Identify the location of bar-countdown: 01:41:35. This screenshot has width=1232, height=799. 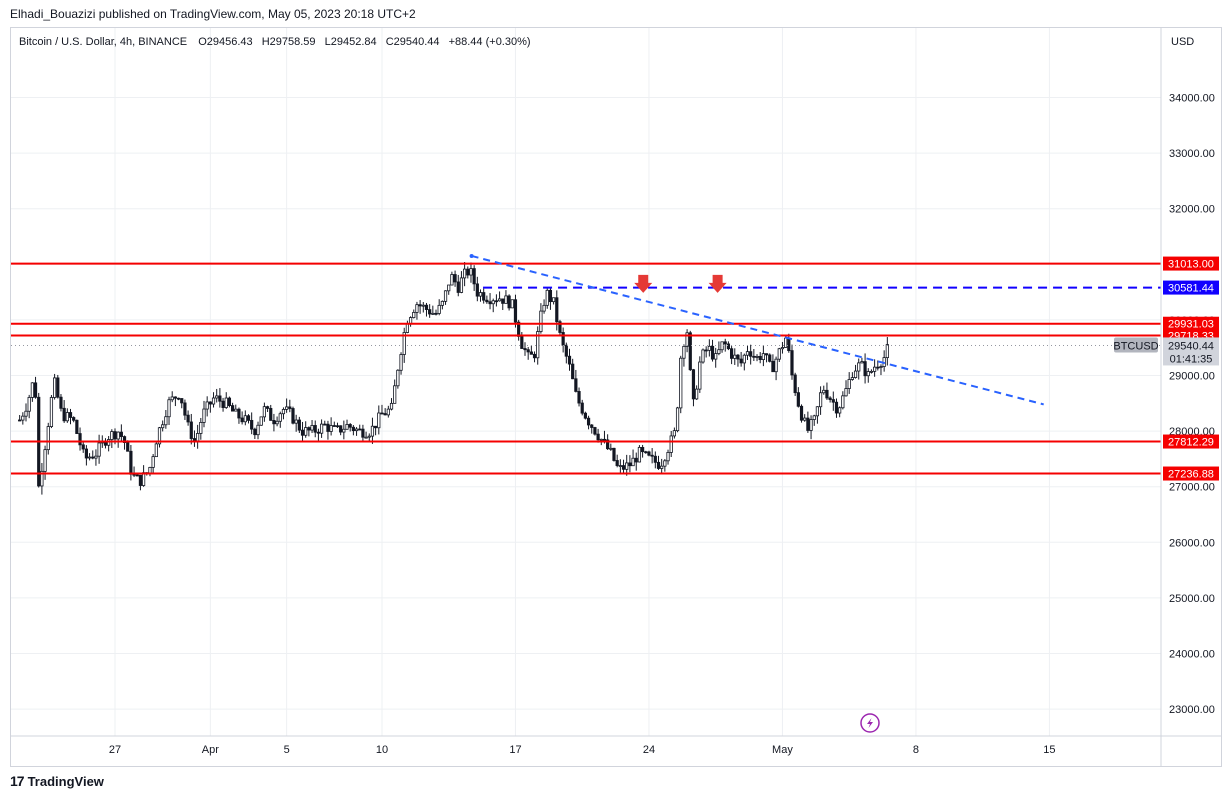
(1191, 359).